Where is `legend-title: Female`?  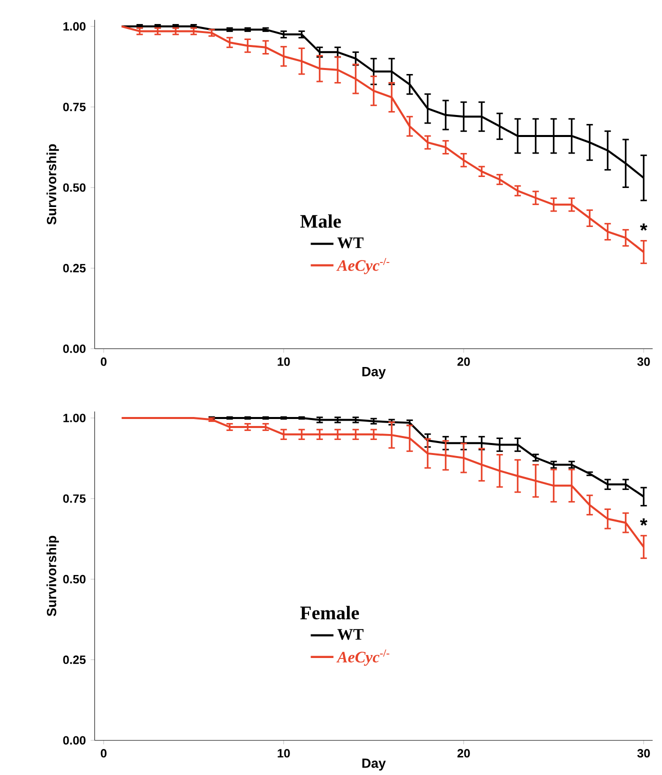 legend-title: Female is located at coordinates (330, 613).